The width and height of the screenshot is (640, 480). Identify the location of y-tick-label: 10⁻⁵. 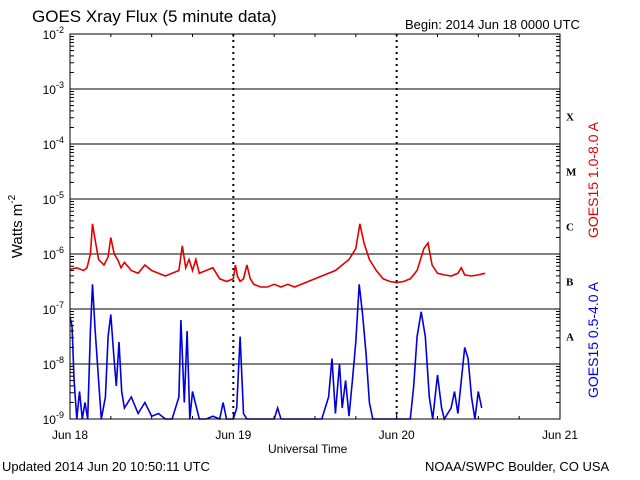
(53, 198).